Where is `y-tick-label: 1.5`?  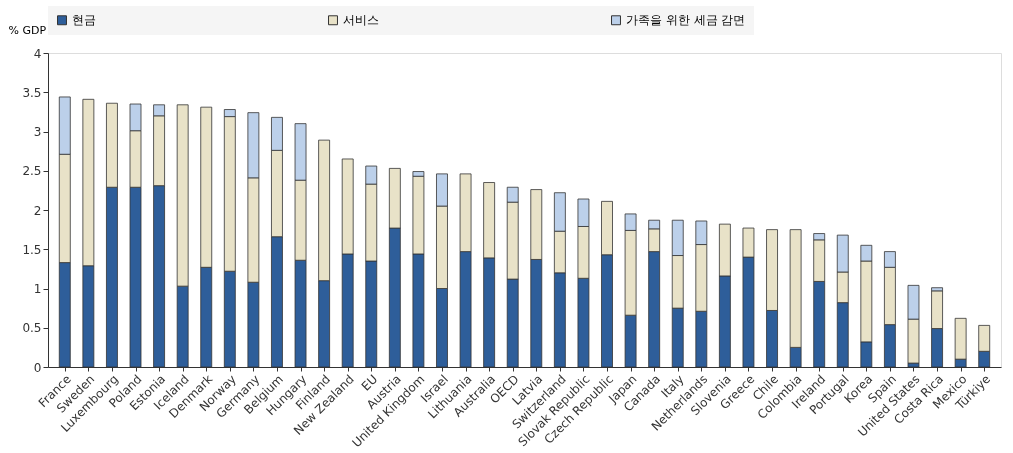 y-tick-label: 1.5 is located at coordinates (32, 249).